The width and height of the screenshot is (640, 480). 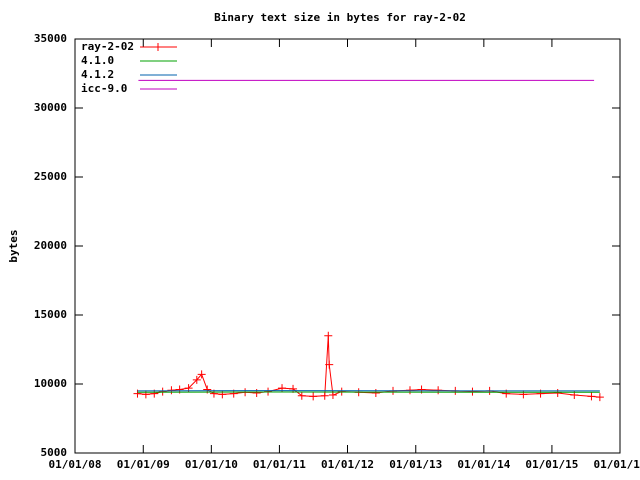 What do you see at coordinates (347, 464) in the screenshot?
I see `x-tick-label: 01/01/12` at bounding box center [347, 464].